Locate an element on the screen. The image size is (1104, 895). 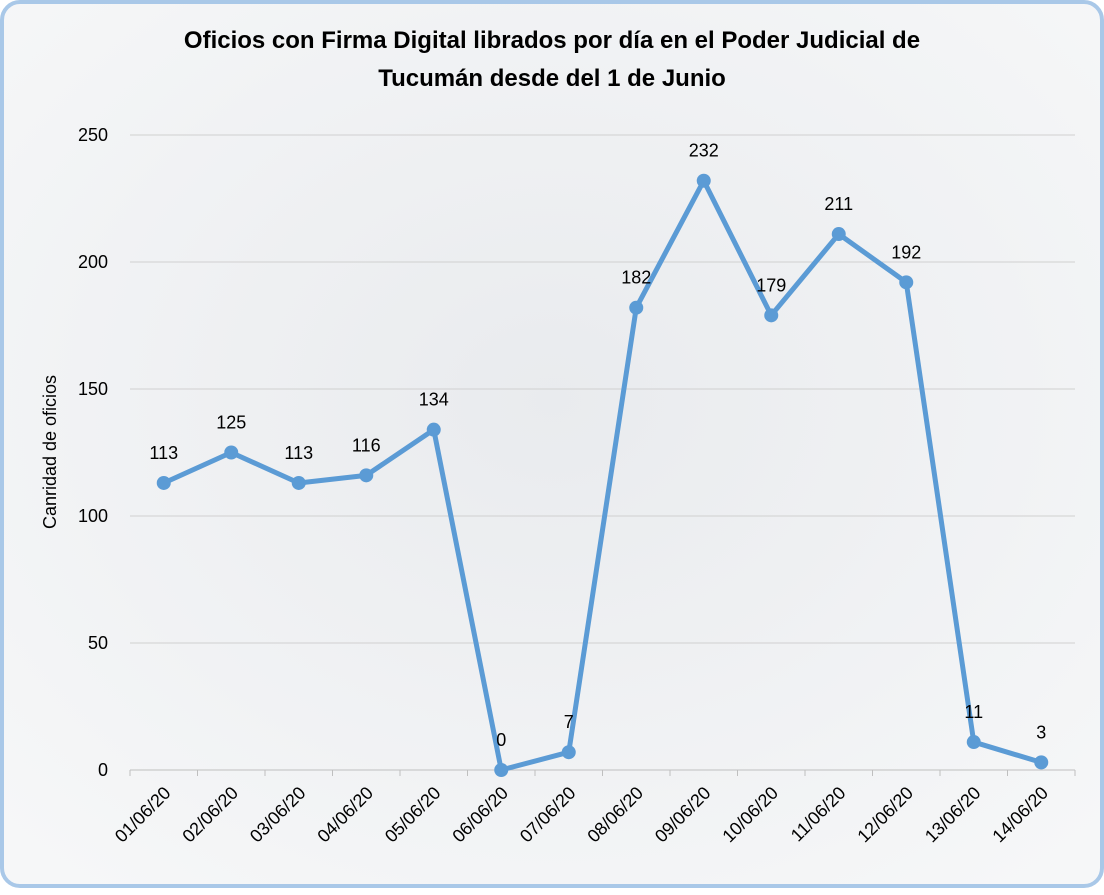
data-label: 211 is located at coordinates (838, 204).